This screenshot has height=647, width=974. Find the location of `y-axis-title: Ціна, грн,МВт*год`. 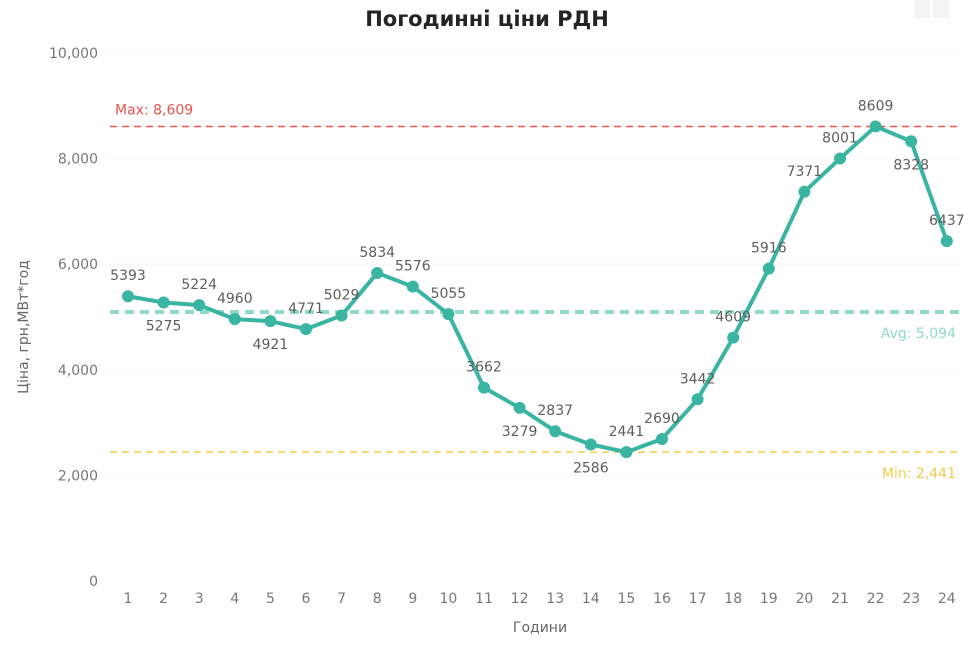

y-axis-title: Ціна, грн,МВт*год is located at coordinates (24, 327).